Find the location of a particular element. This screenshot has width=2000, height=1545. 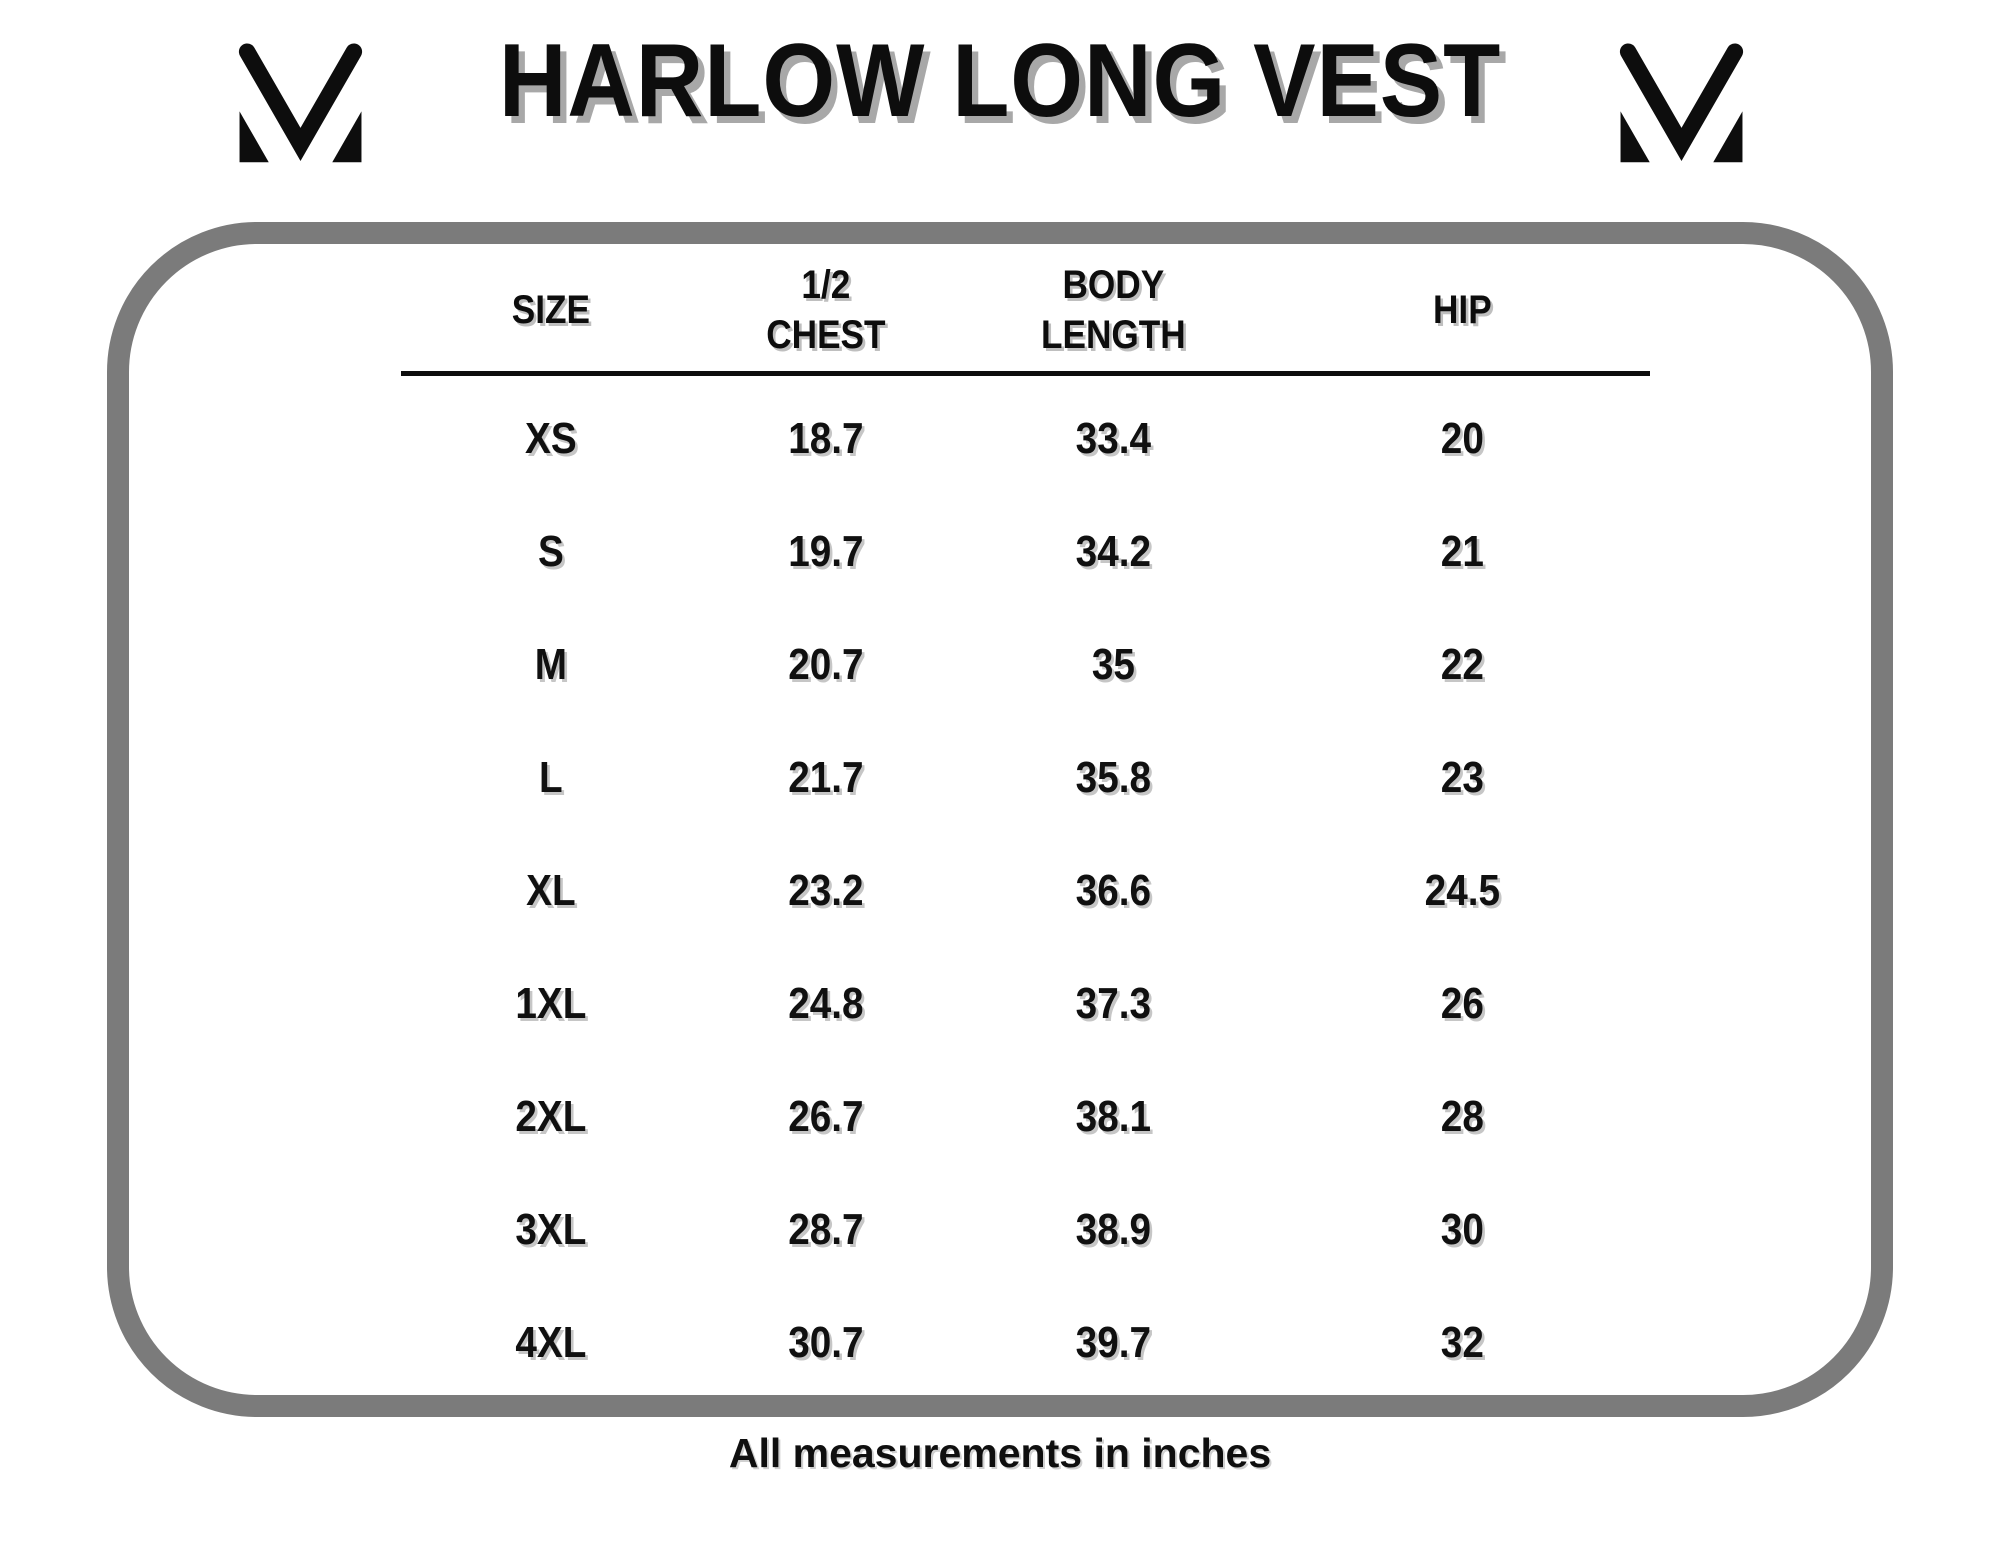

cell-body-length: 35 is located at coordinates (1113, 664).